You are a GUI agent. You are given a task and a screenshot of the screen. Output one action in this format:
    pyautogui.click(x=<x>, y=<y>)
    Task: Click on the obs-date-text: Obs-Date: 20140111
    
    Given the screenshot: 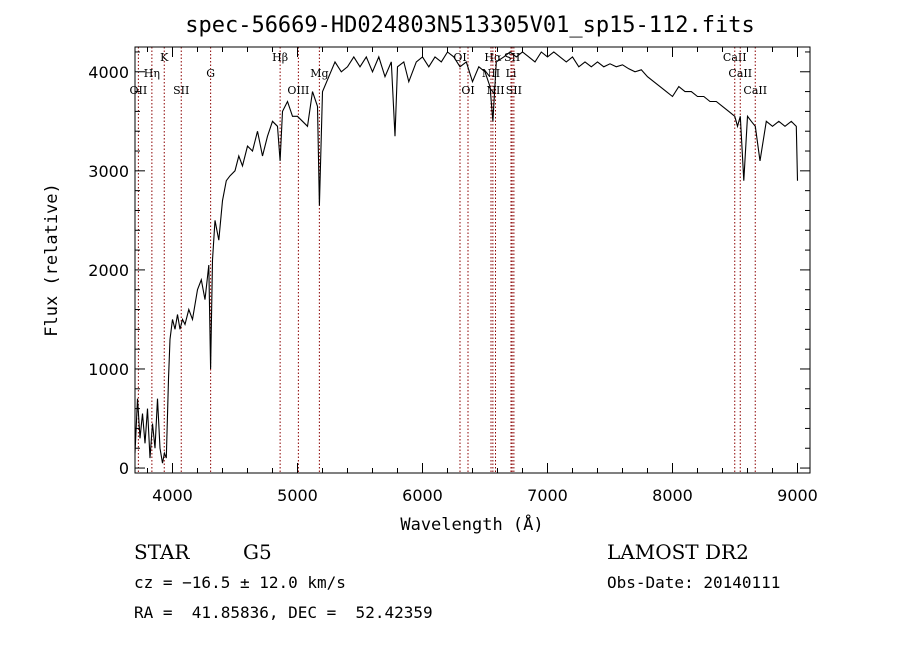 What is the action you would take?
    pyautogui.click(x=694, y=582)
    